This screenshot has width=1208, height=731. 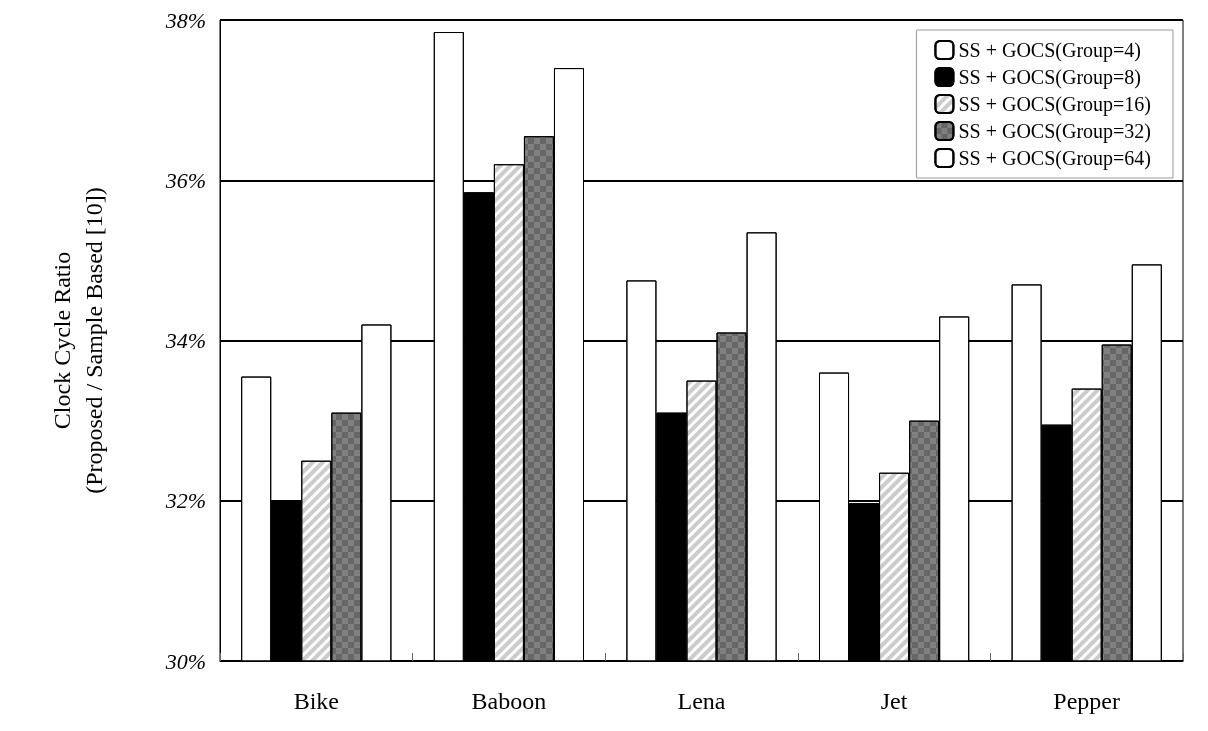 What do you see at coordinates (185, 340) in the screenshot?
I see `y-tick-label: 34%` at bounding box center [185, 340].